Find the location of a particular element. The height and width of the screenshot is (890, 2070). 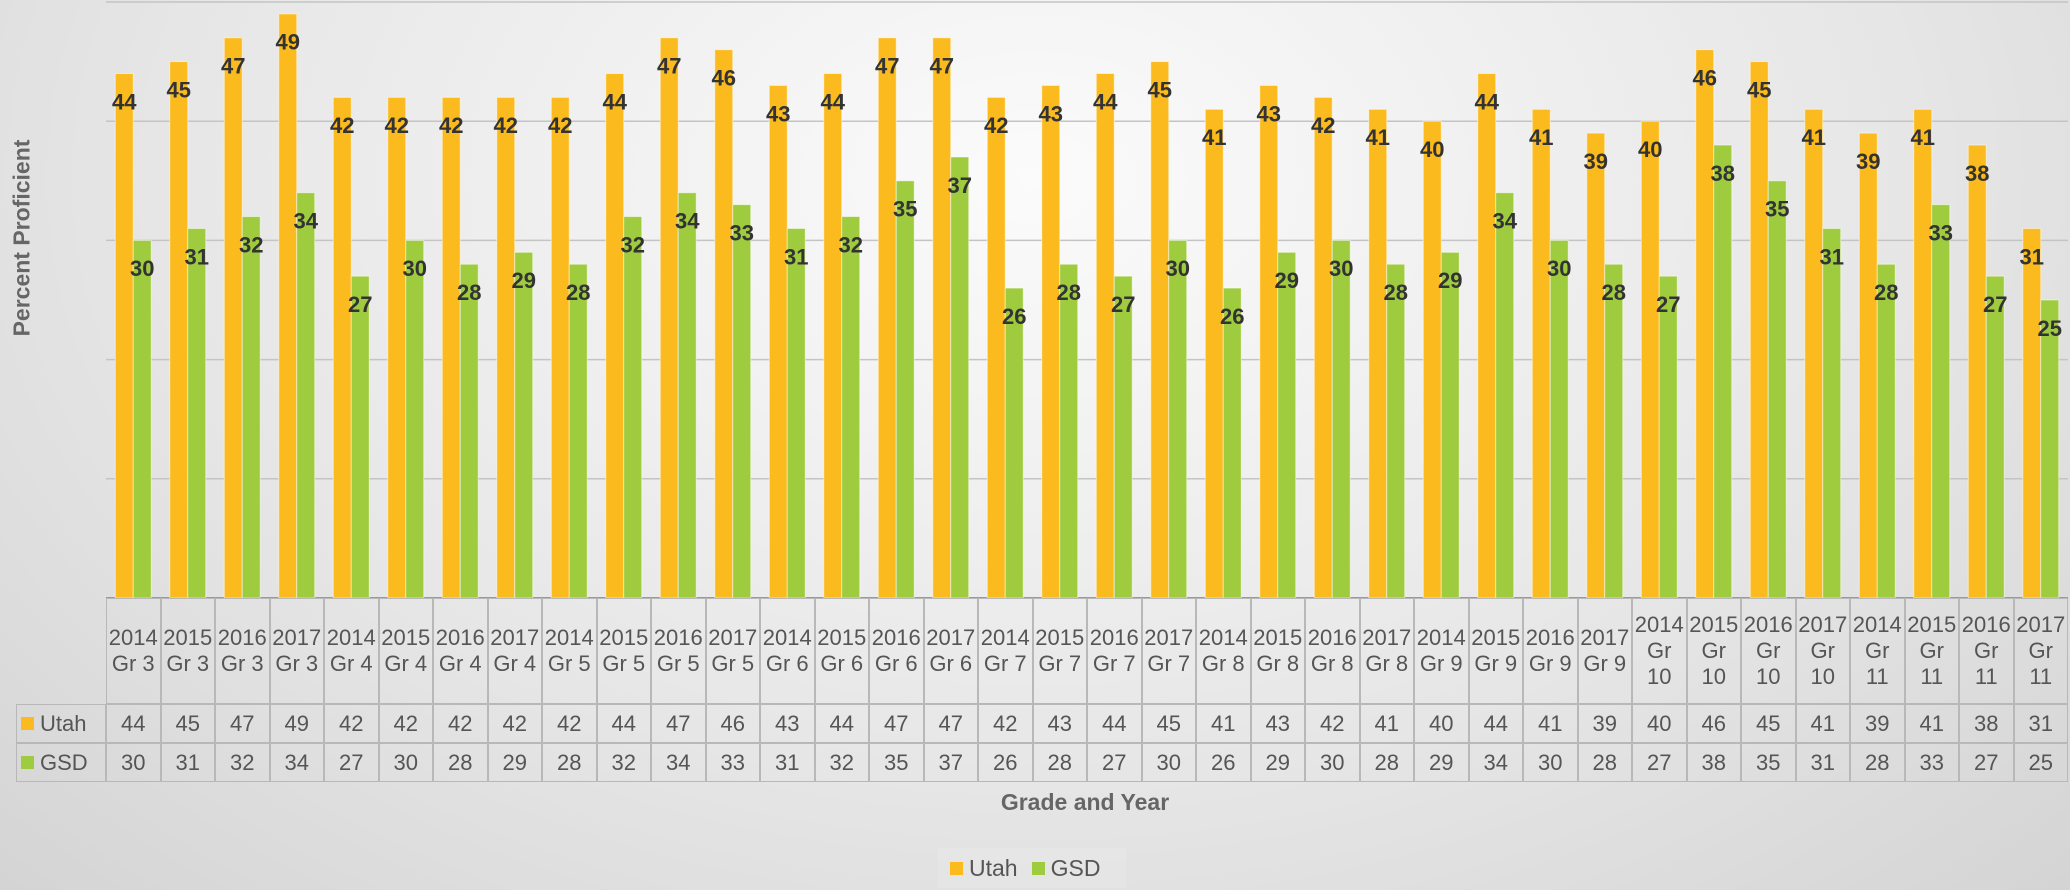

x-tick-label: 2015 Gr 11 is located at coordinates (1931, 651).